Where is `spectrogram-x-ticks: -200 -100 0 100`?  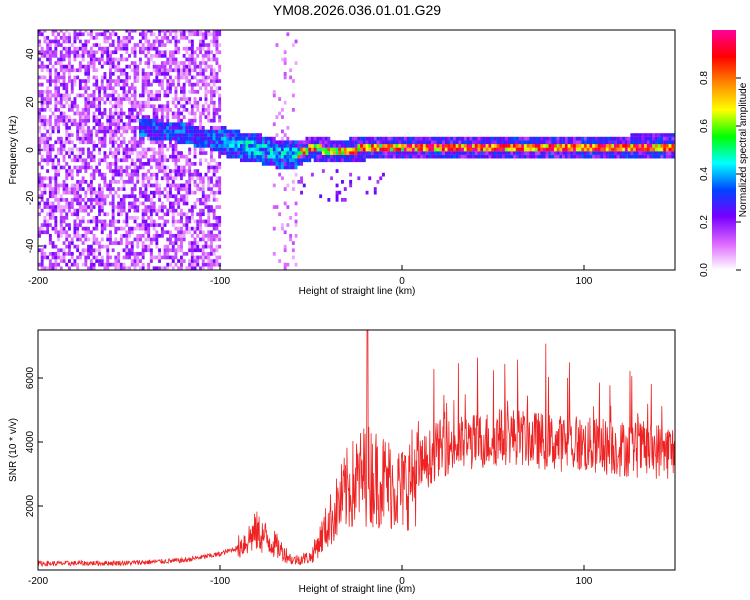
spectrogram-x-ticks: -200 -100 0 100 is located at coordinates (310, 276).